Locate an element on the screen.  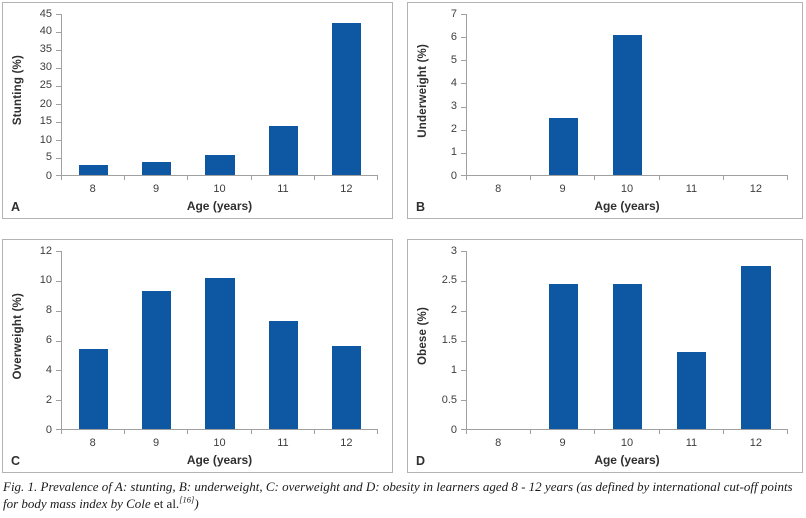
caption-reference-superscript: [16] is located at coordinates (187, 499).